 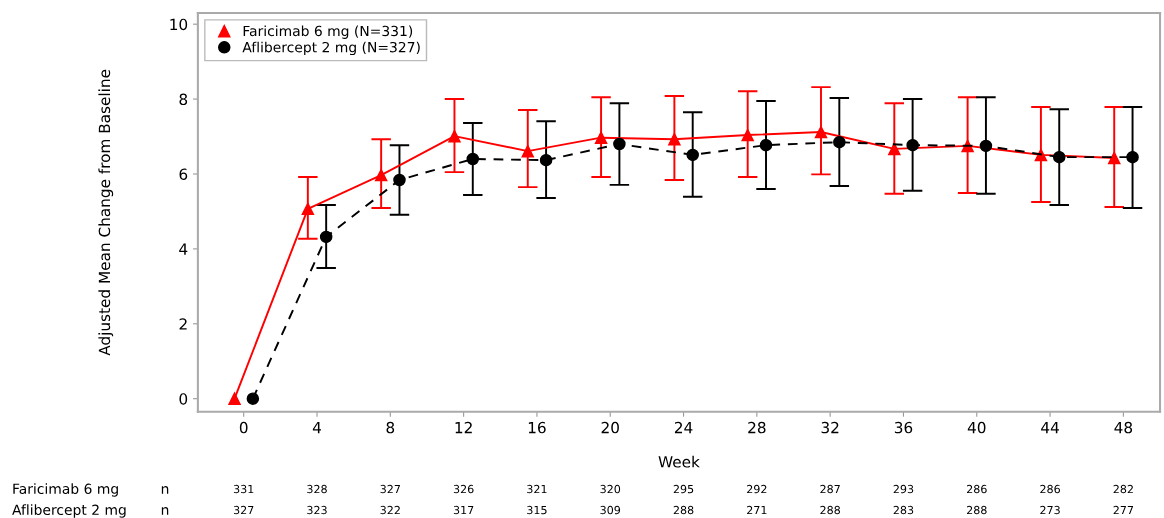 I want to click on text: 321, so click(x=537, y=489).